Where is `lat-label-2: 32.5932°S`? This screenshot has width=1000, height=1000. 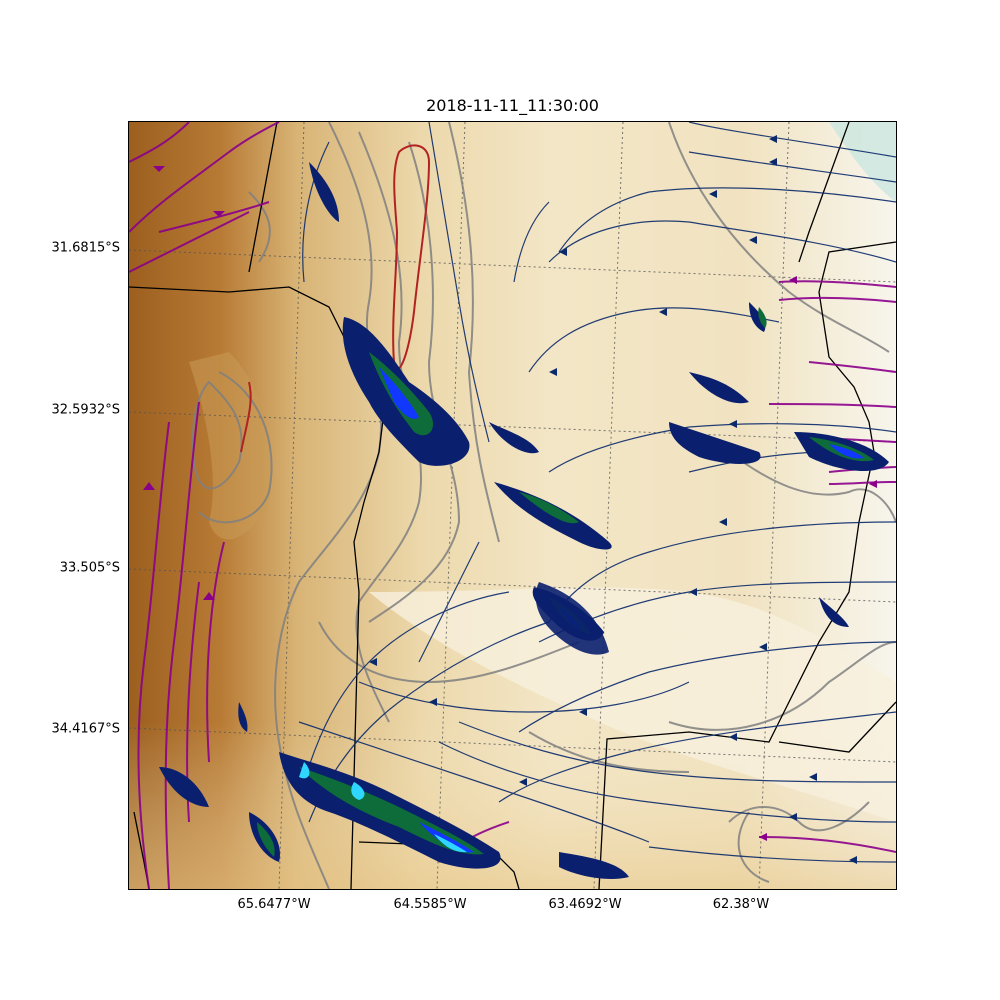
lat-label-2: 32.5932°S is located at coordinates (85, 410).